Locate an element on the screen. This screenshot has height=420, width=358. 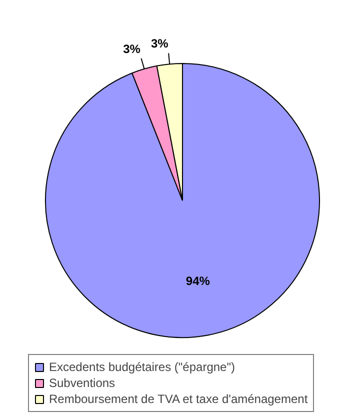
legend-label: Subventions is located at coordinates (82, 383).